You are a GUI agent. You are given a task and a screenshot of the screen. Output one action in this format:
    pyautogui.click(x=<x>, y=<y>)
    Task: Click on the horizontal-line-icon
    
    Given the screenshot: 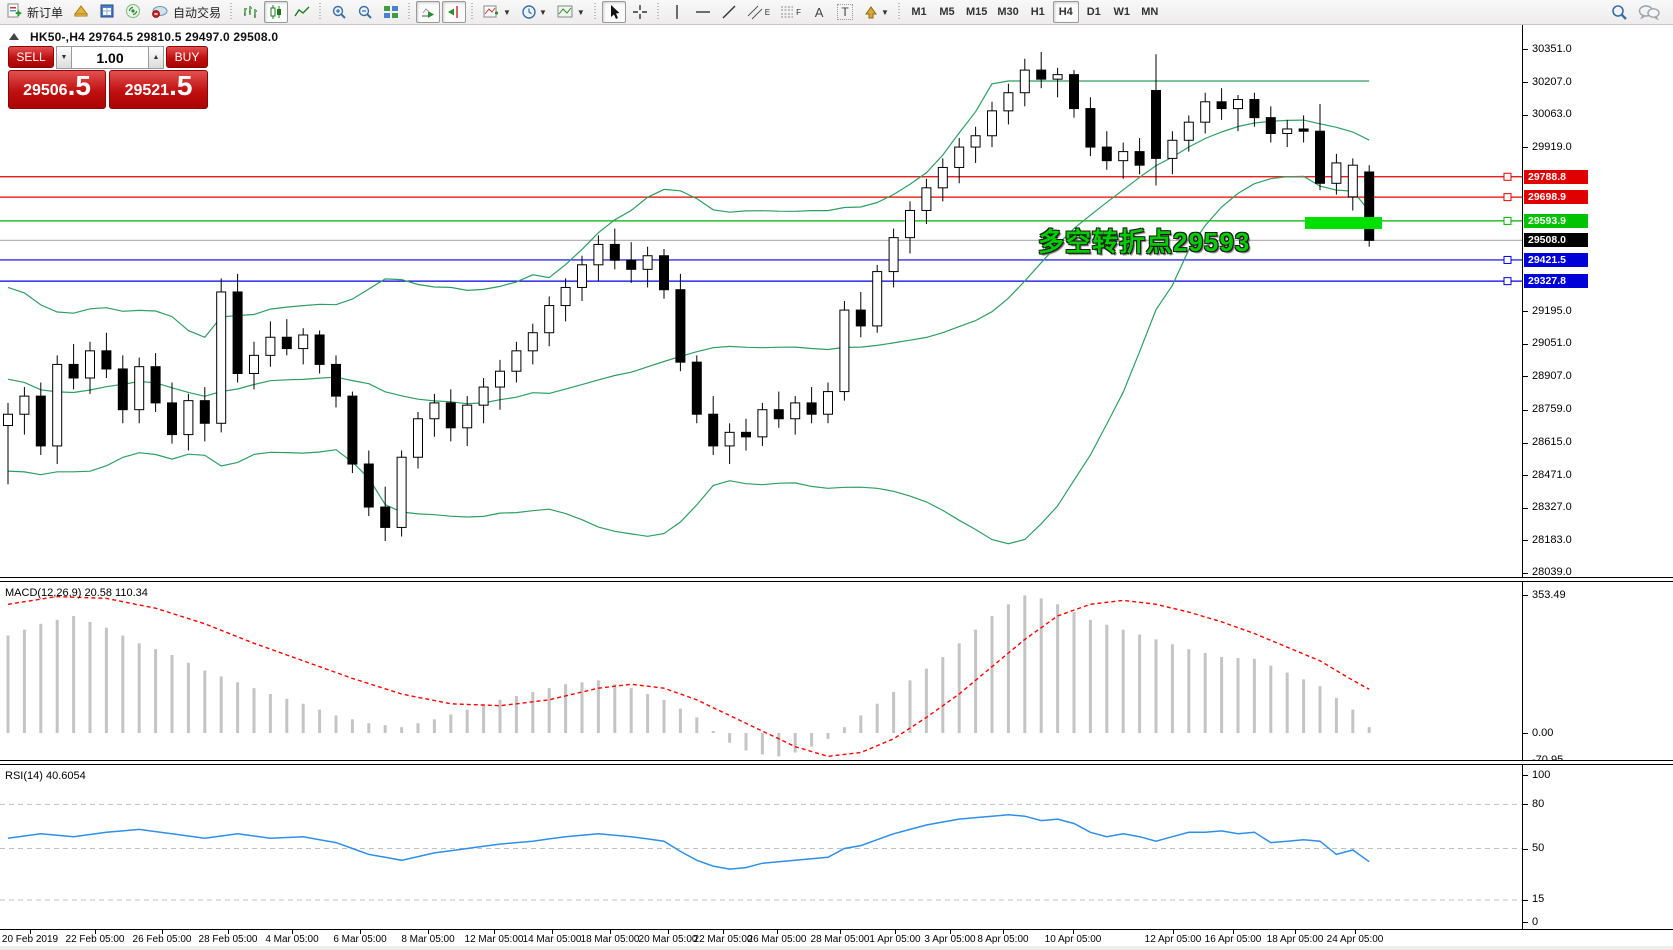 What is the action you would take?
    pyautogui.click(x=702, y=12)
    